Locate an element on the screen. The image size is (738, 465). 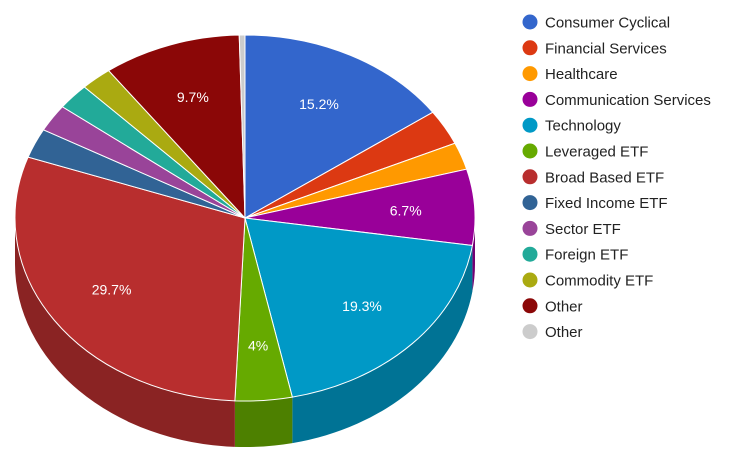
slice-label: 6.7% is located at coordinates (406, 210).